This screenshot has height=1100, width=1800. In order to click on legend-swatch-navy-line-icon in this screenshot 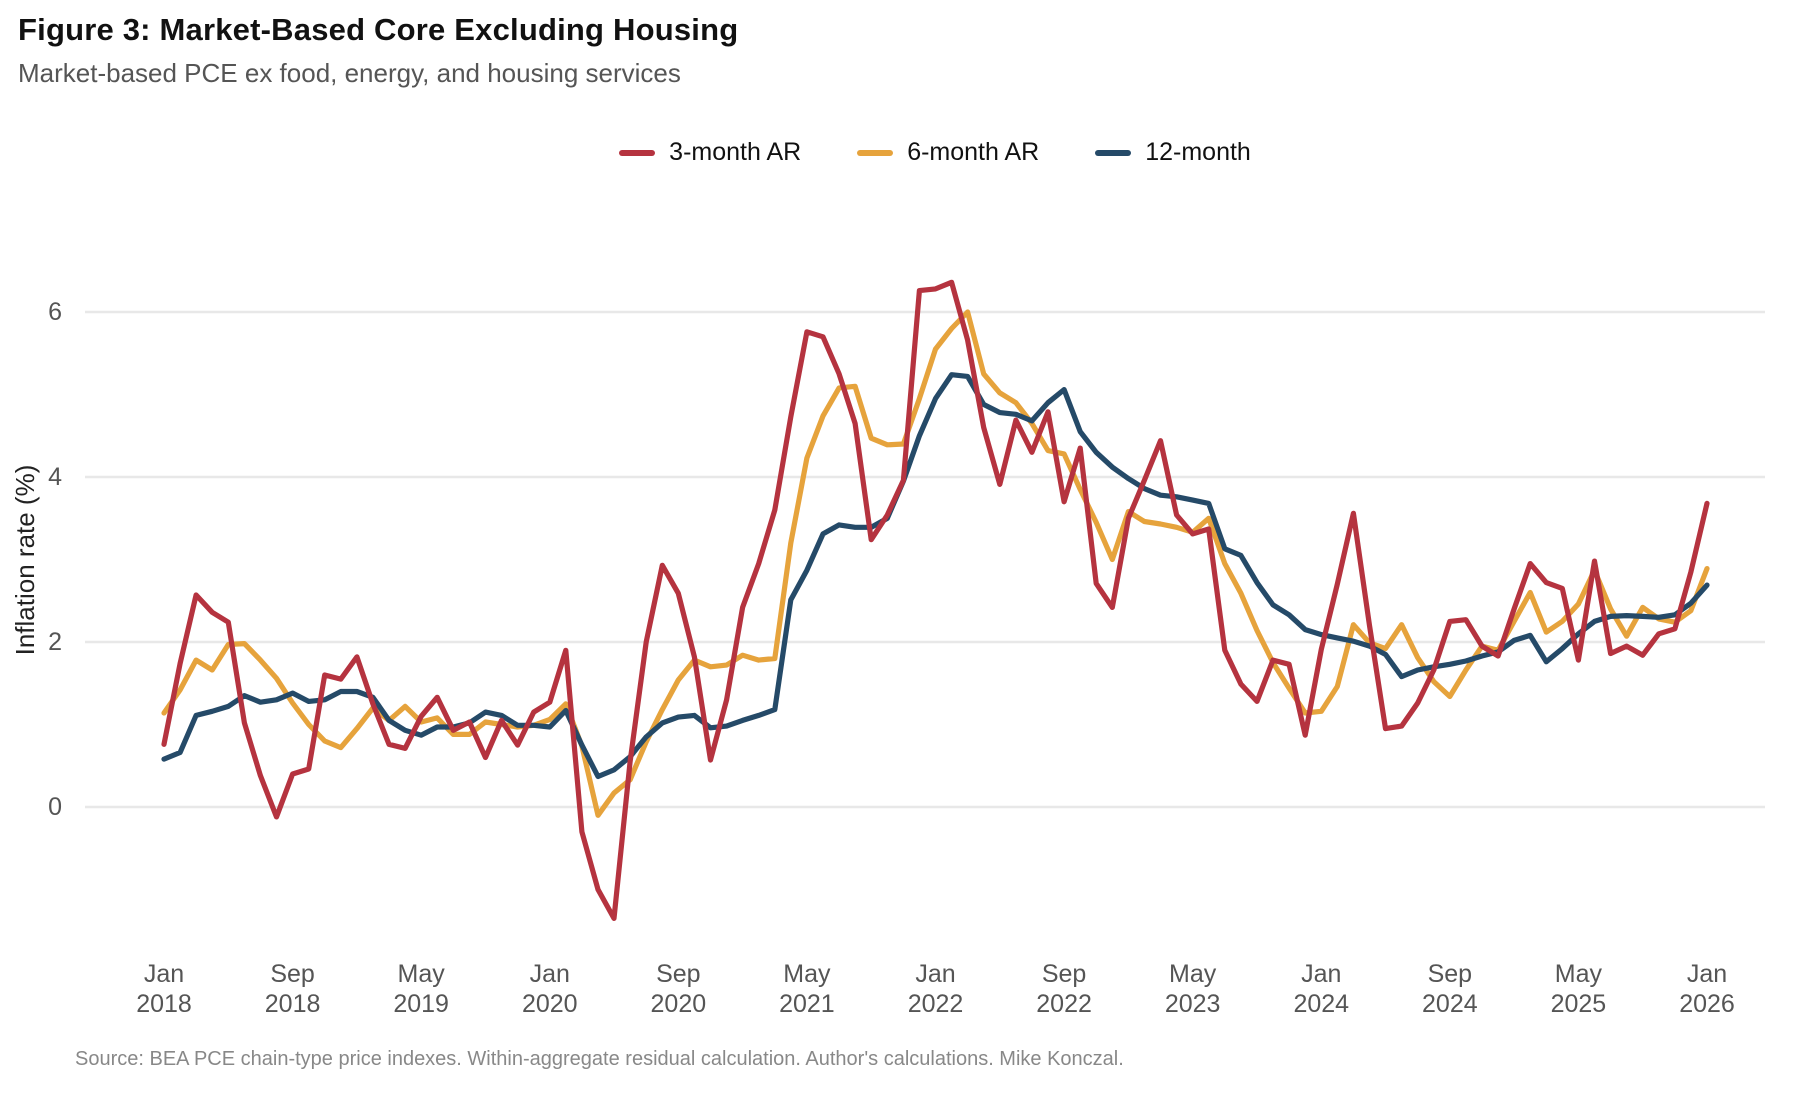, I will do `click(1113, 152)`.